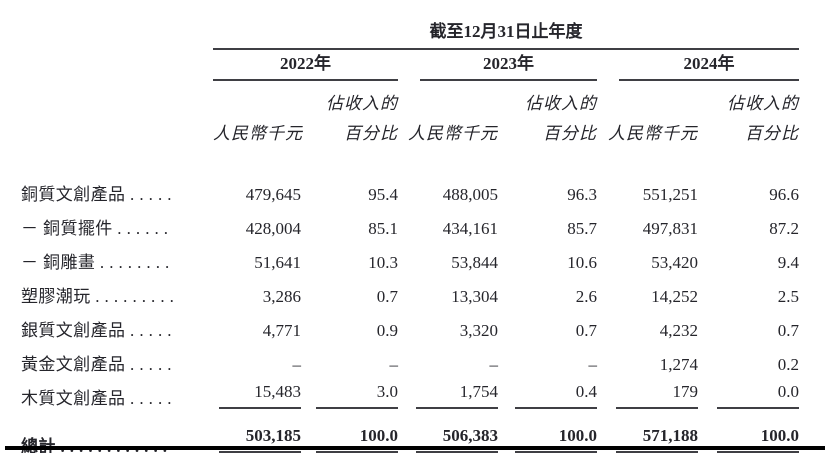  I want to click on pct-2023: 0.7, so click(586, 331).